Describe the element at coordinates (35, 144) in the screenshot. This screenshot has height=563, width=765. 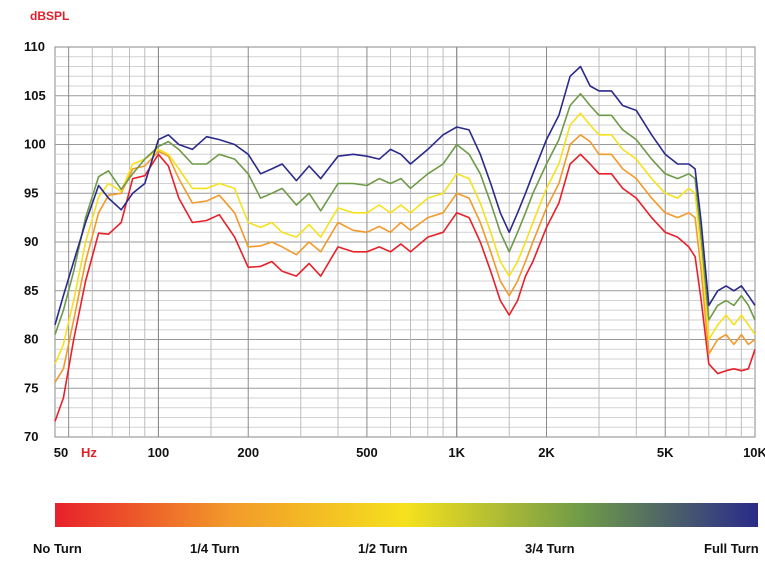
I see `y-tick-label: 100` at that location.